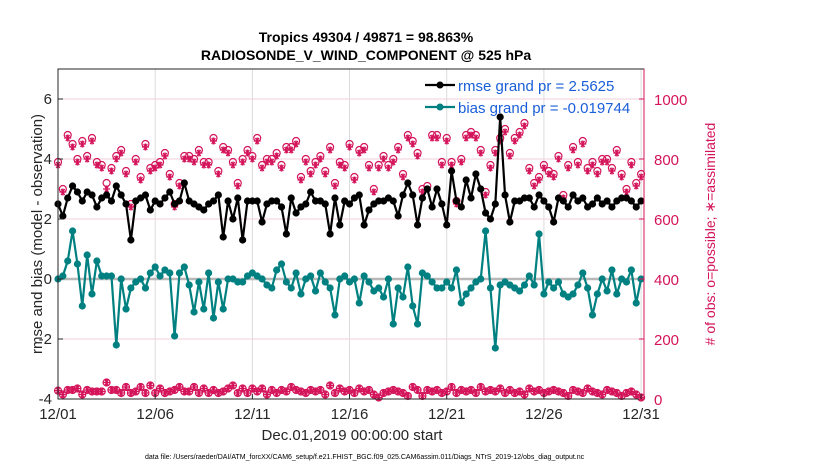 This screenshot has height=470, width=830. What do you see at coordinates (37, 234) in the screenshot?
I see `y-axis-label: rmse and bias (model - observation)` at bounding box center [37, 234].